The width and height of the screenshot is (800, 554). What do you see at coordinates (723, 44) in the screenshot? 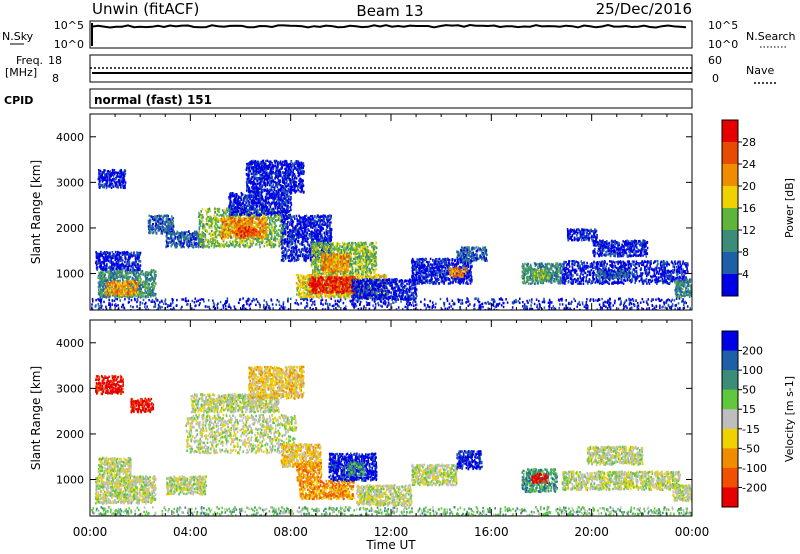
I see `noise-tick-right-low: 10^0` at bounding box center [723, 44].